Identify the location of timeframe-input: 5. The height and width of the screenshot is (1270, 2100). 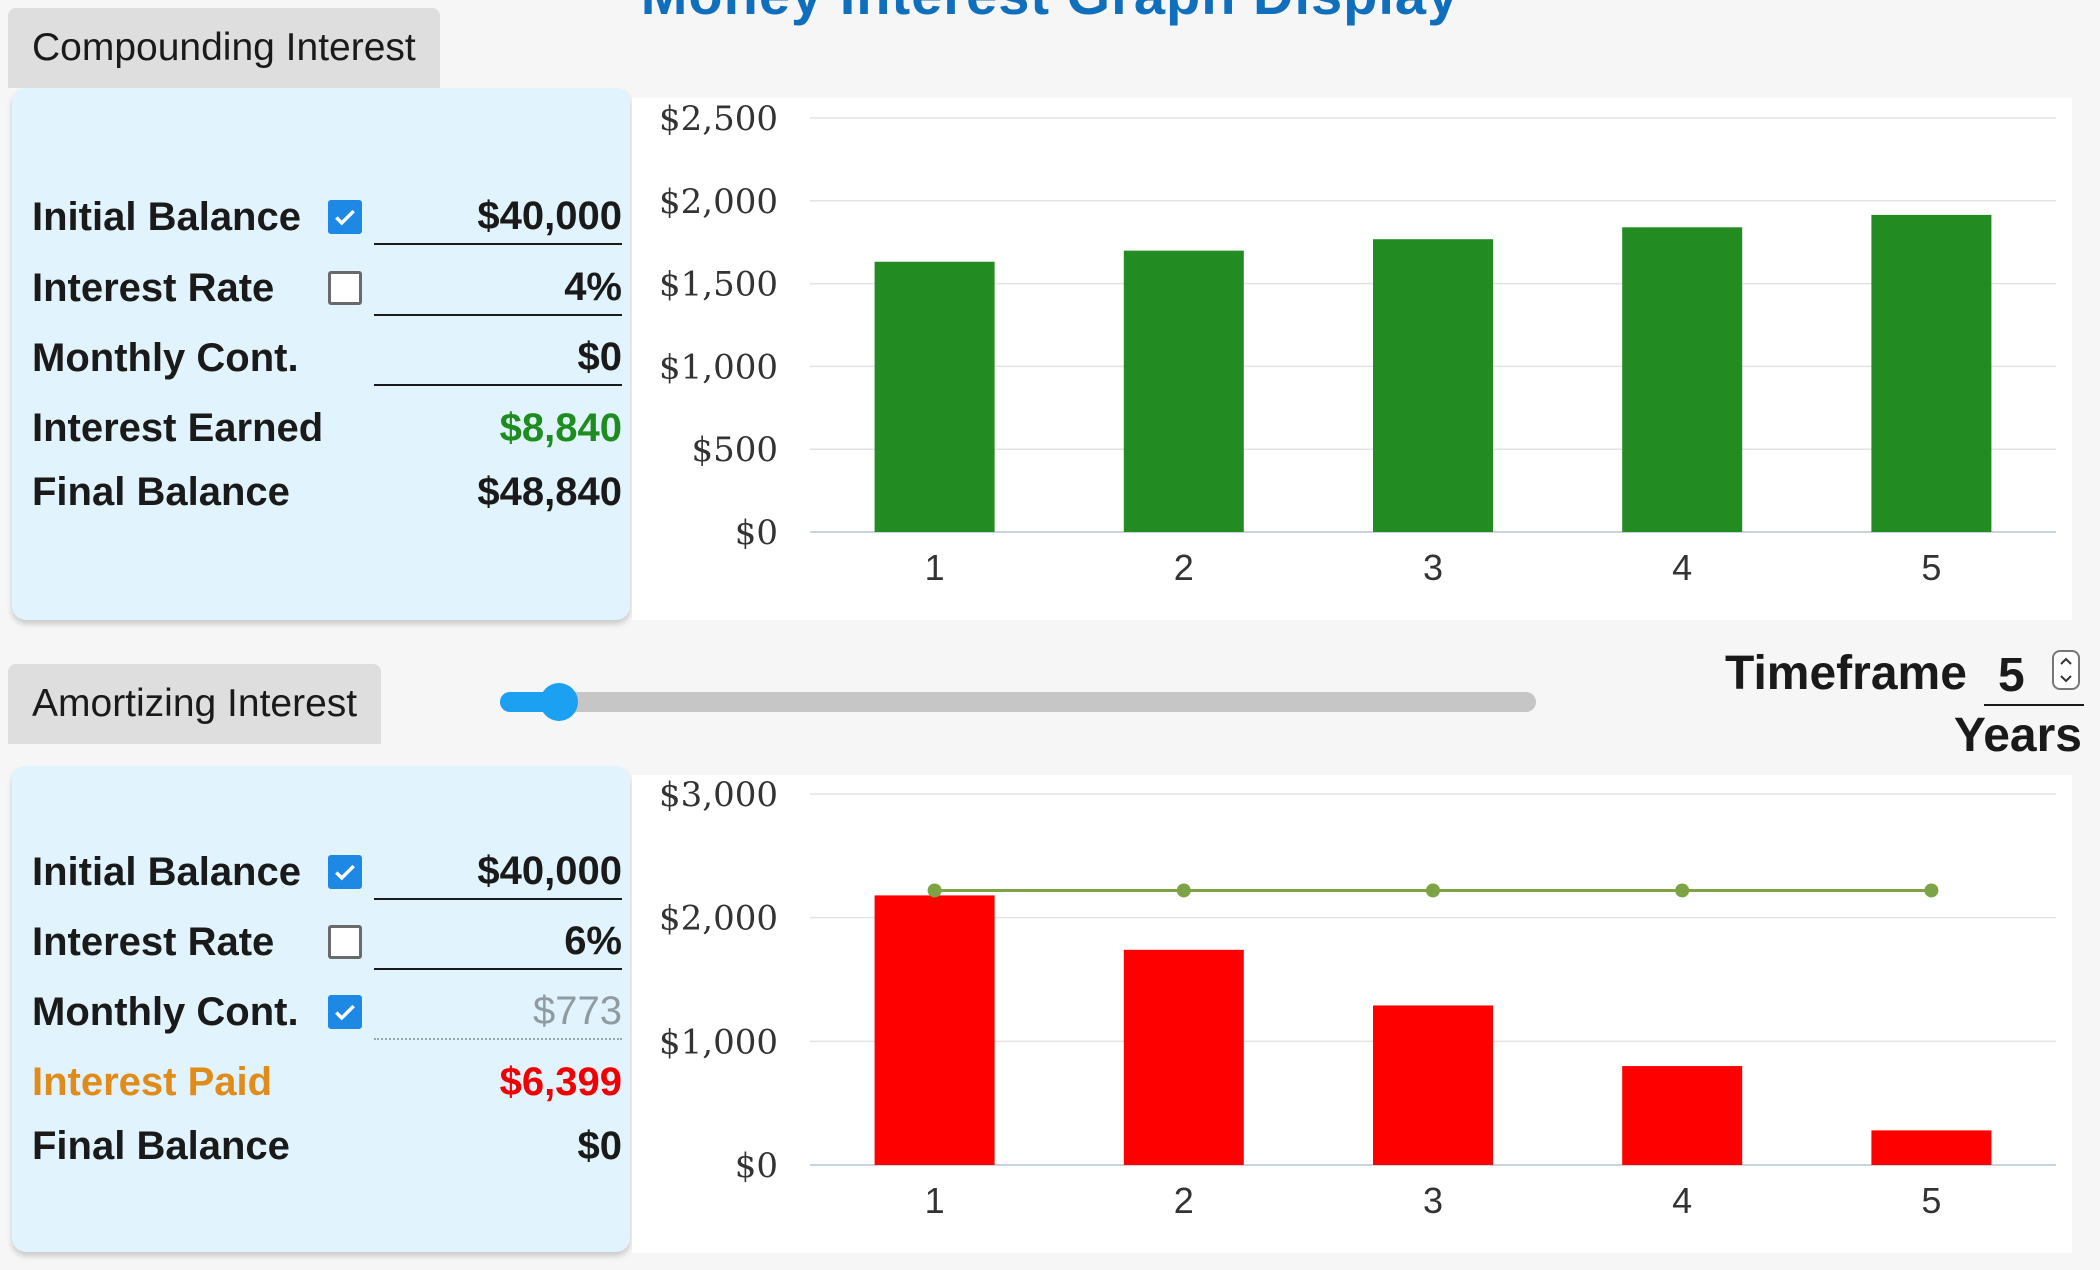
(2034, 676).